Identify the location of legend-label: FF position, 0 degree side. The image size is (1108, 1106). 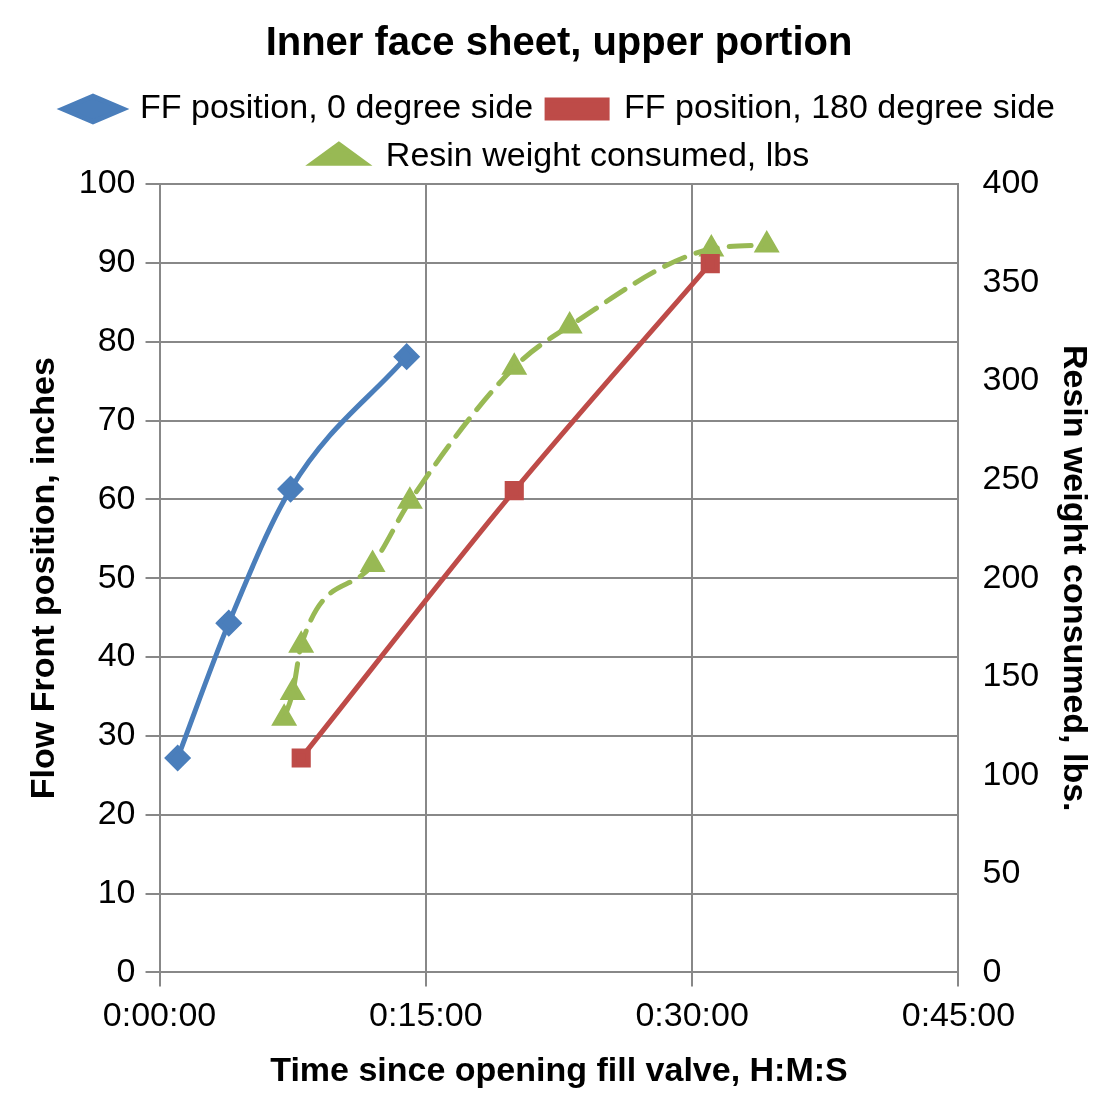
(336, 106).